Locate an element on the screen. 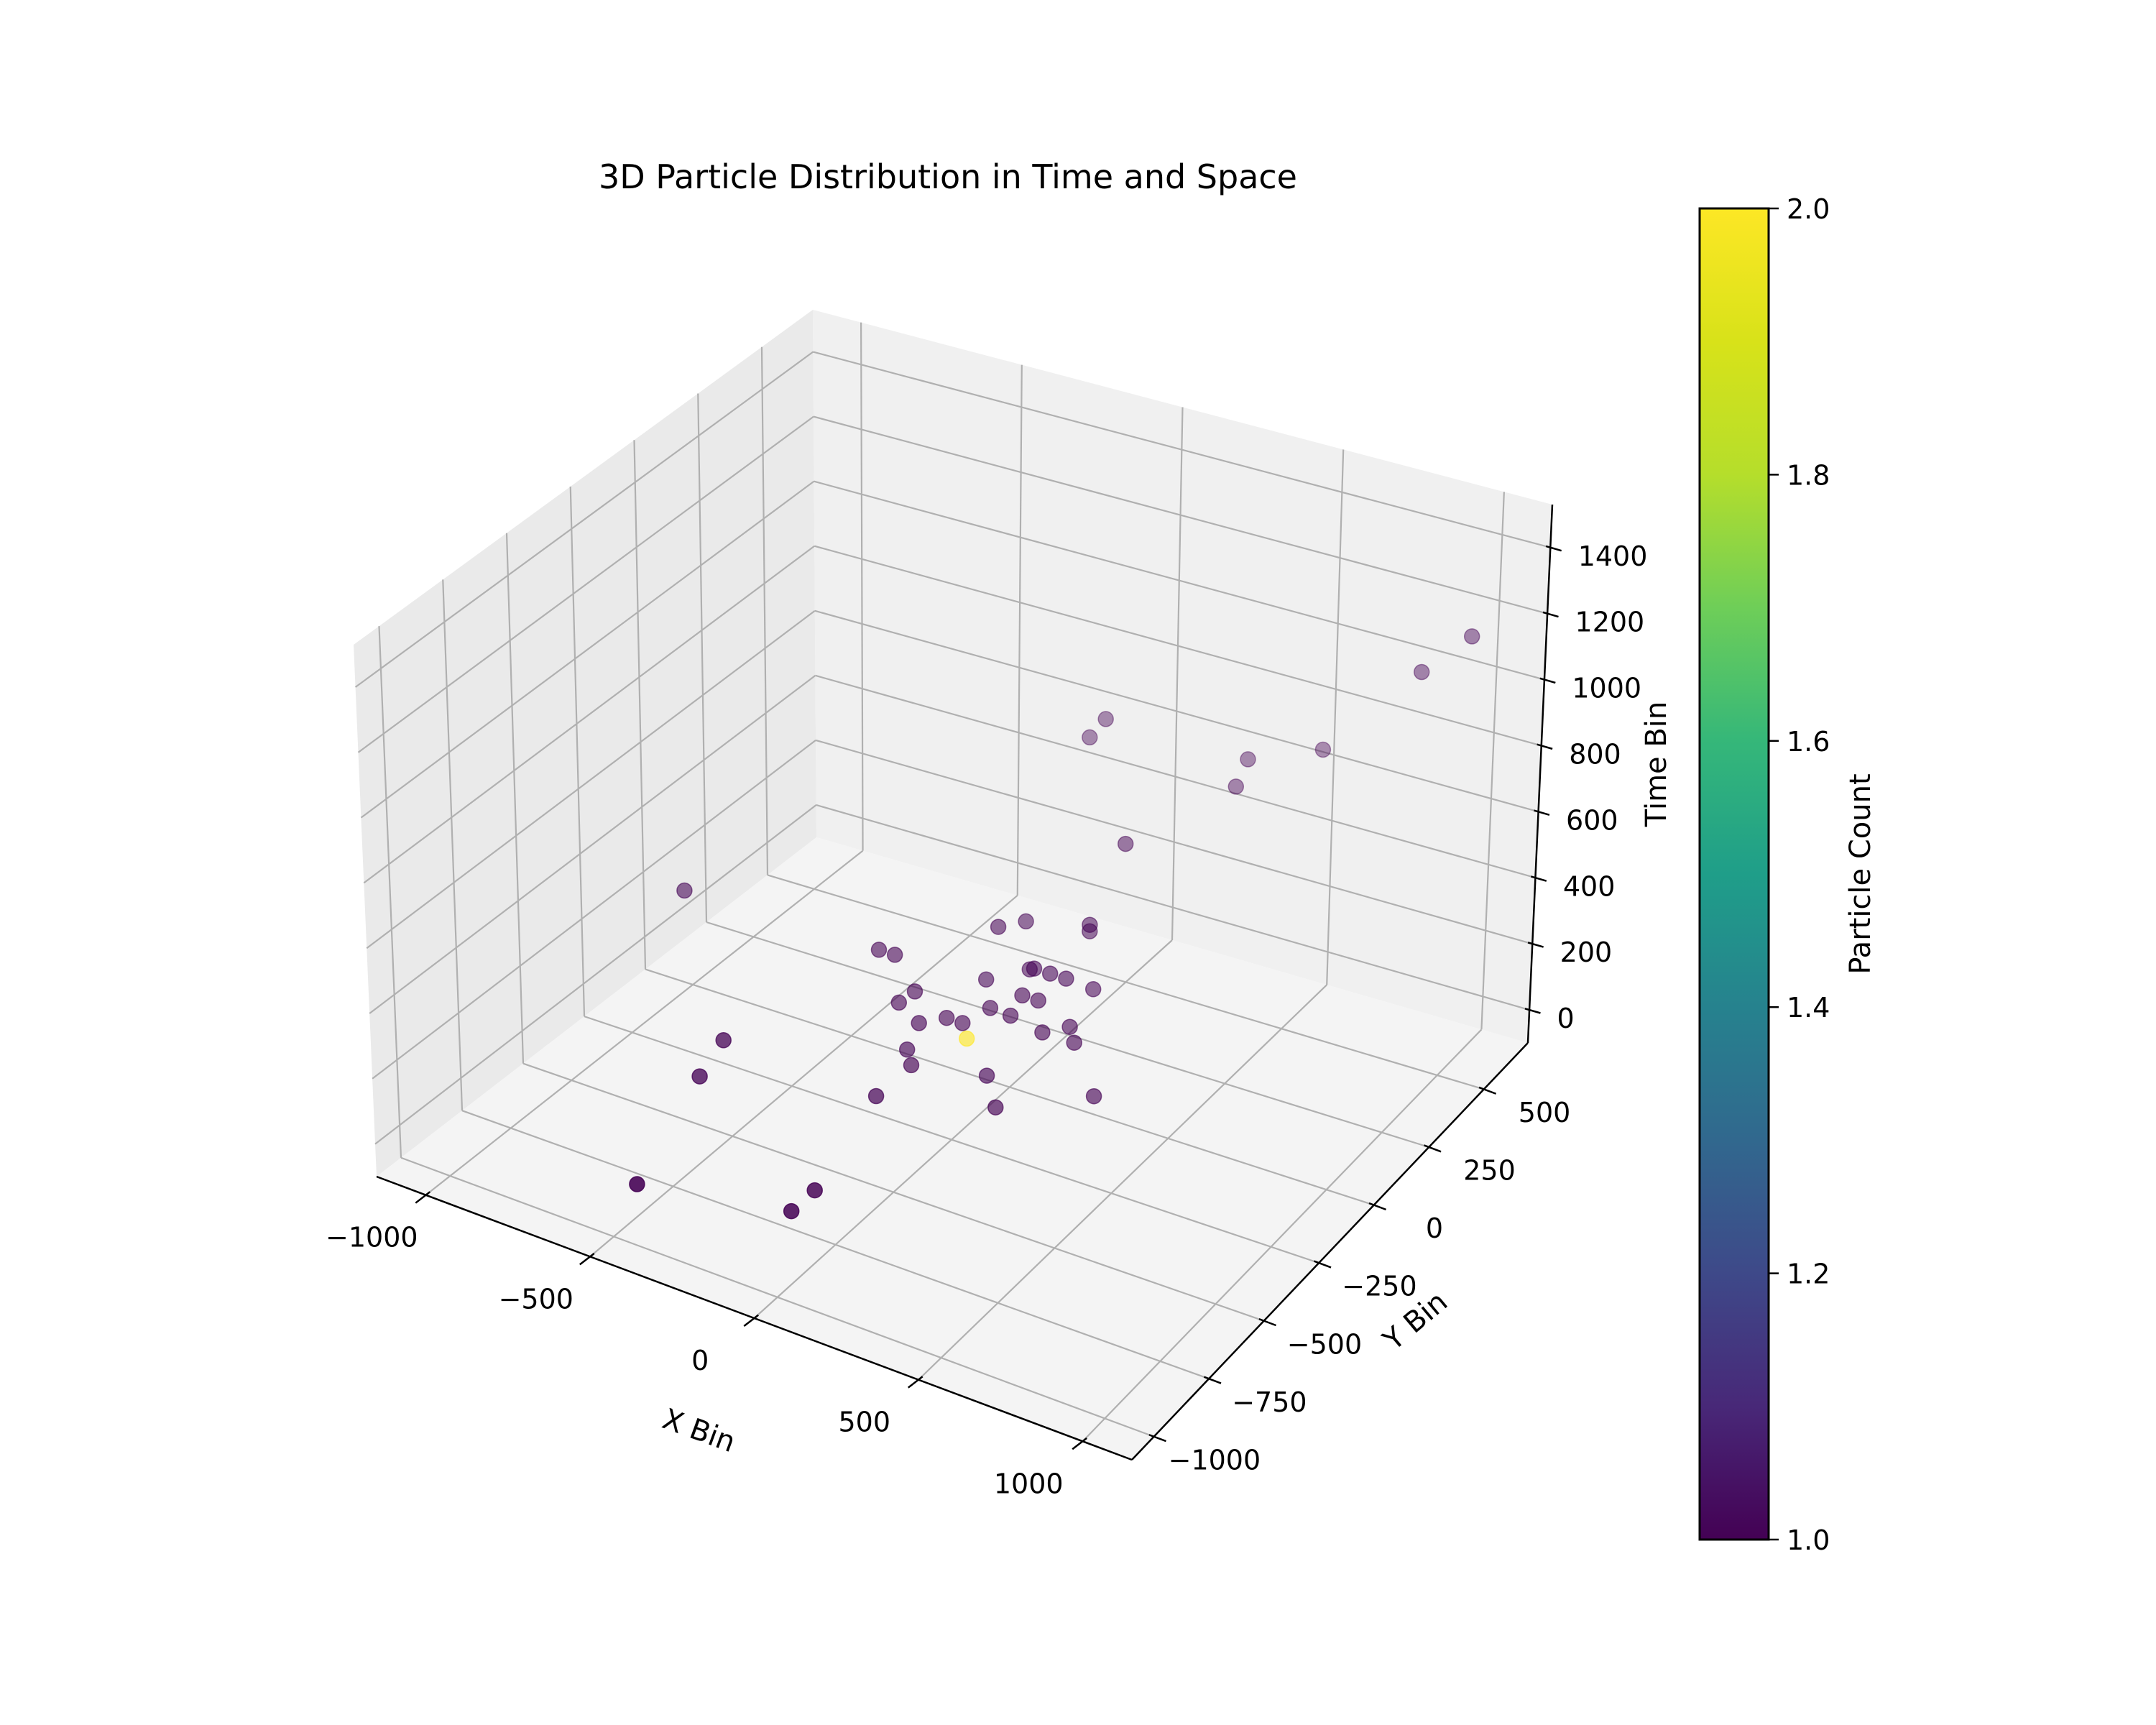 This screenshot has height=1725, width=2156. y-axis-line is located at coordinates (1330, 1251).